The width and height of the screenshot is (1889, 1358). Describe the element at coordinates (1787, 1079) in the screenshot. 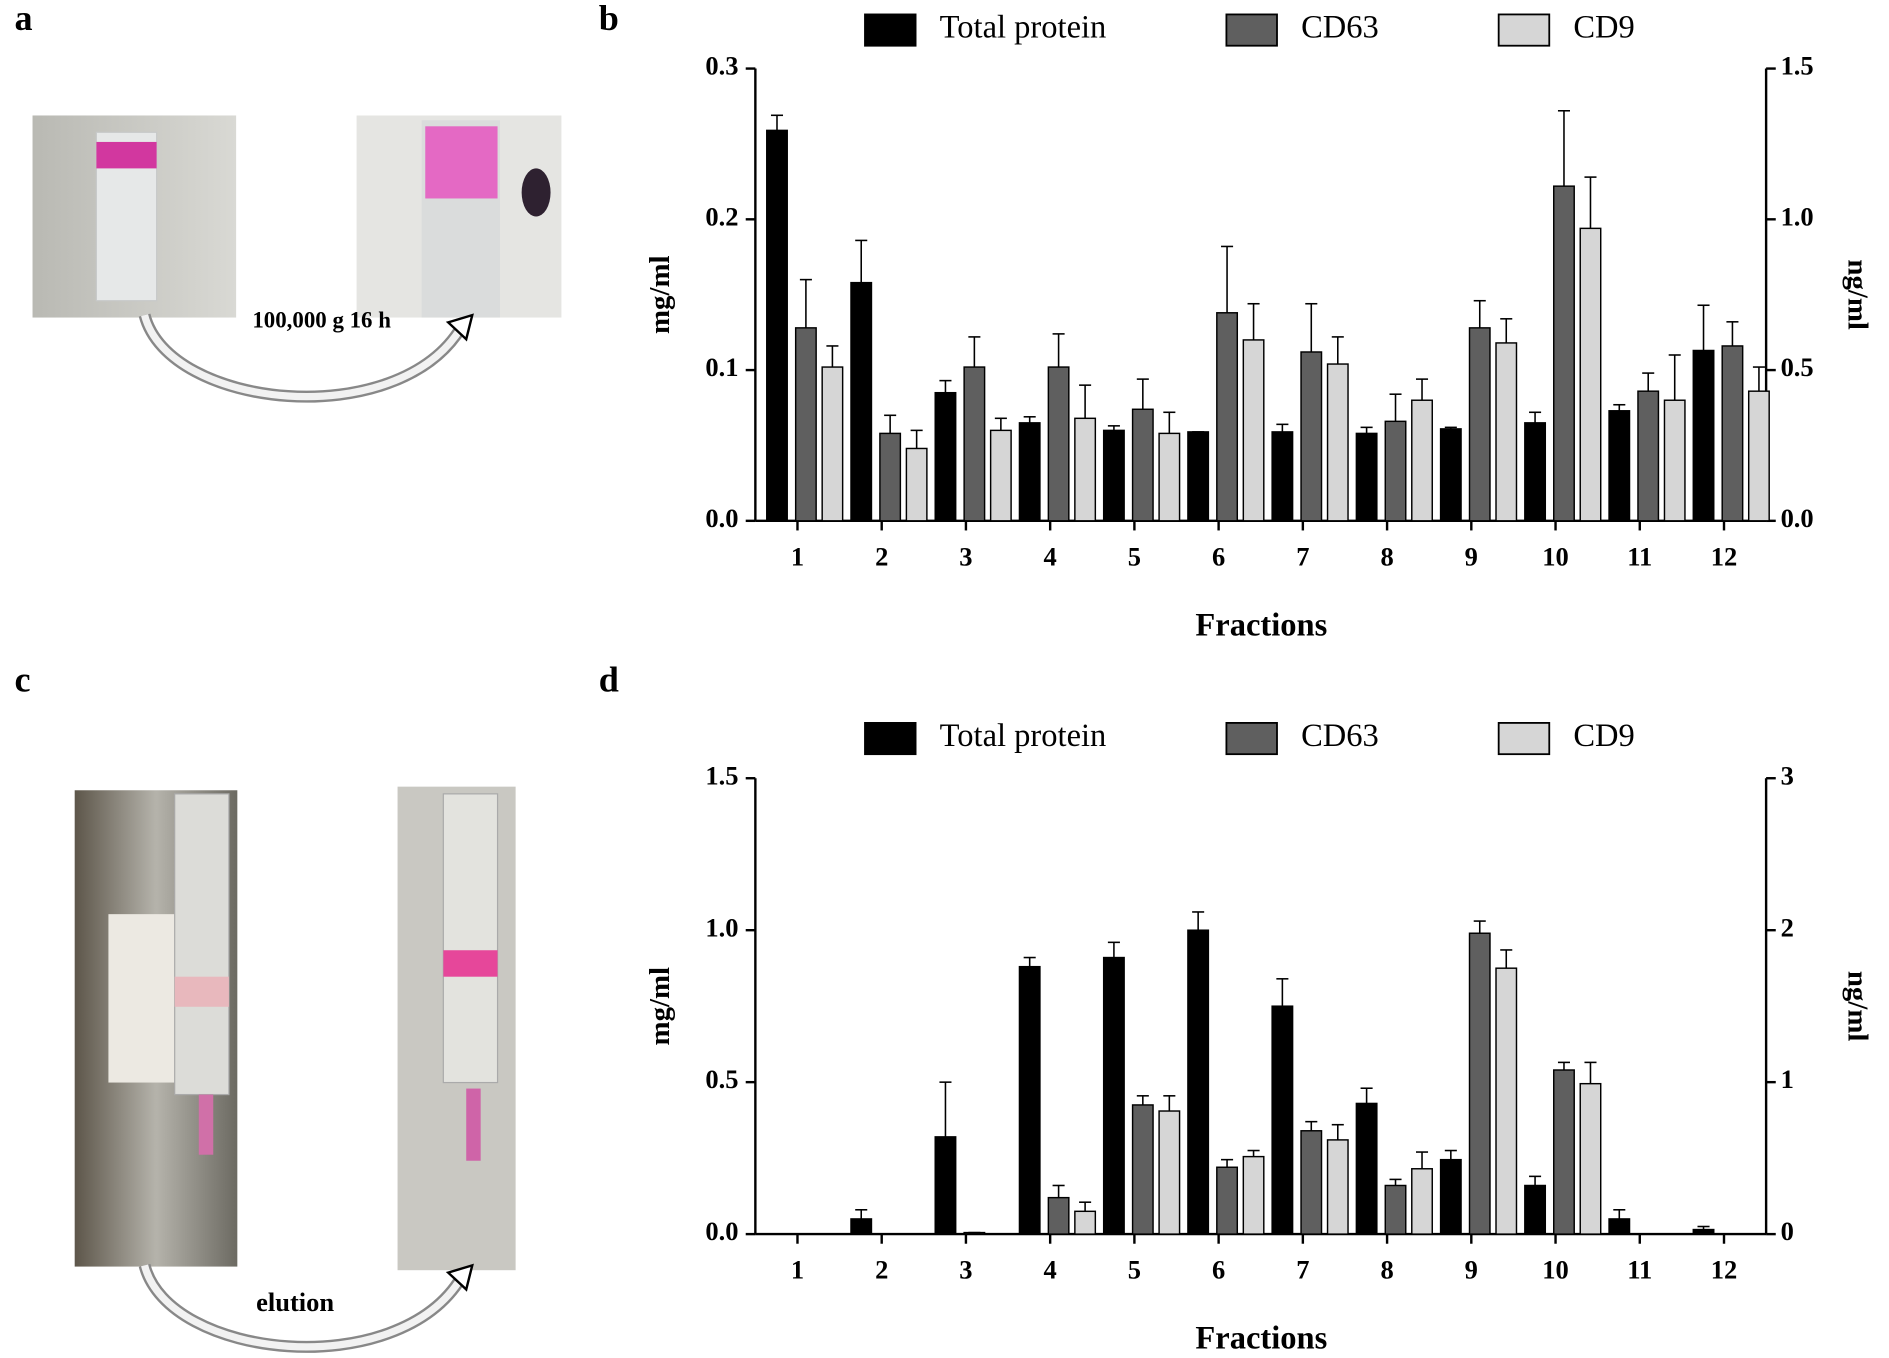

I see `y2-tick-label: 1` at that location.